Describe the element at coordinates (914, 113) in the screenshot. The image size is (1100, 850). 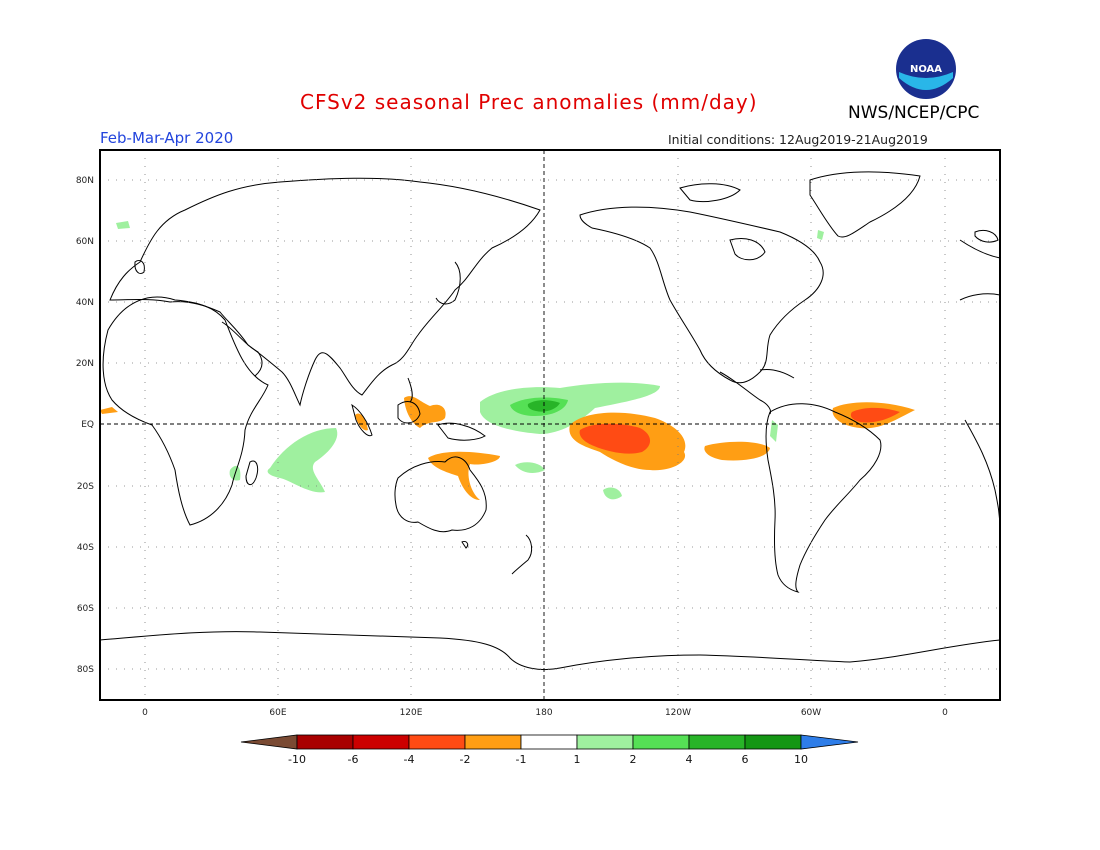
I see `org-label: NWS/NCEP/CPC` at that location.